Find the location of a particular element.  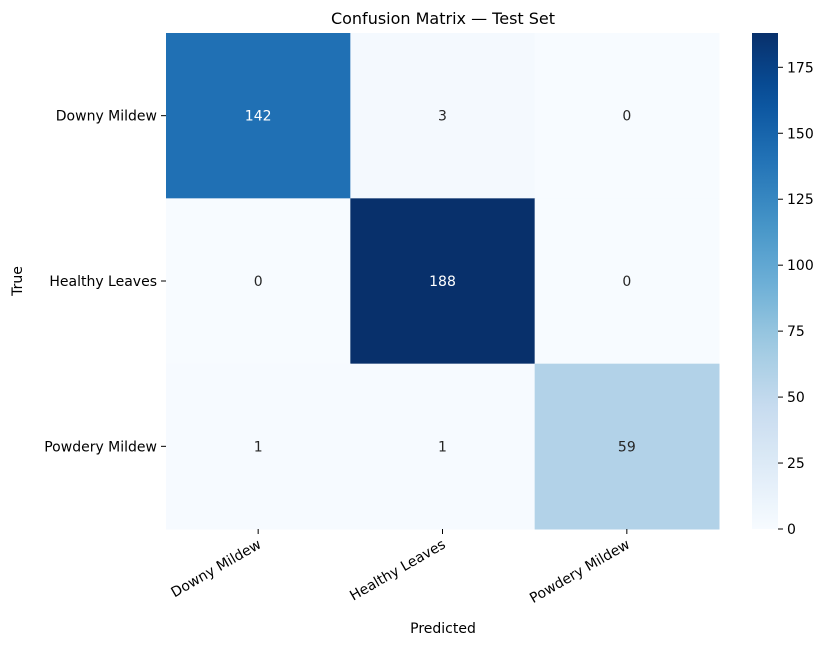

y-tick-label: Downy Mildew is located at coordinates (106, 117).